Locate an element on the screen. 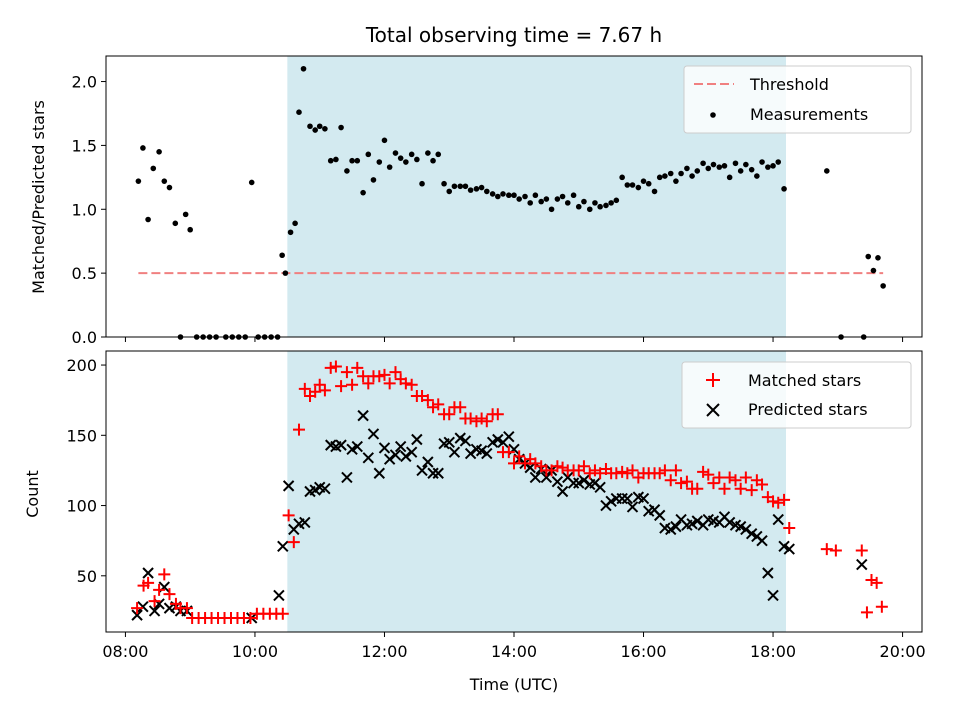 The height and width of the screenshot is (720, 960). bottom-legend: Matched stars Predicted stars is located at coordinates (796, 395).